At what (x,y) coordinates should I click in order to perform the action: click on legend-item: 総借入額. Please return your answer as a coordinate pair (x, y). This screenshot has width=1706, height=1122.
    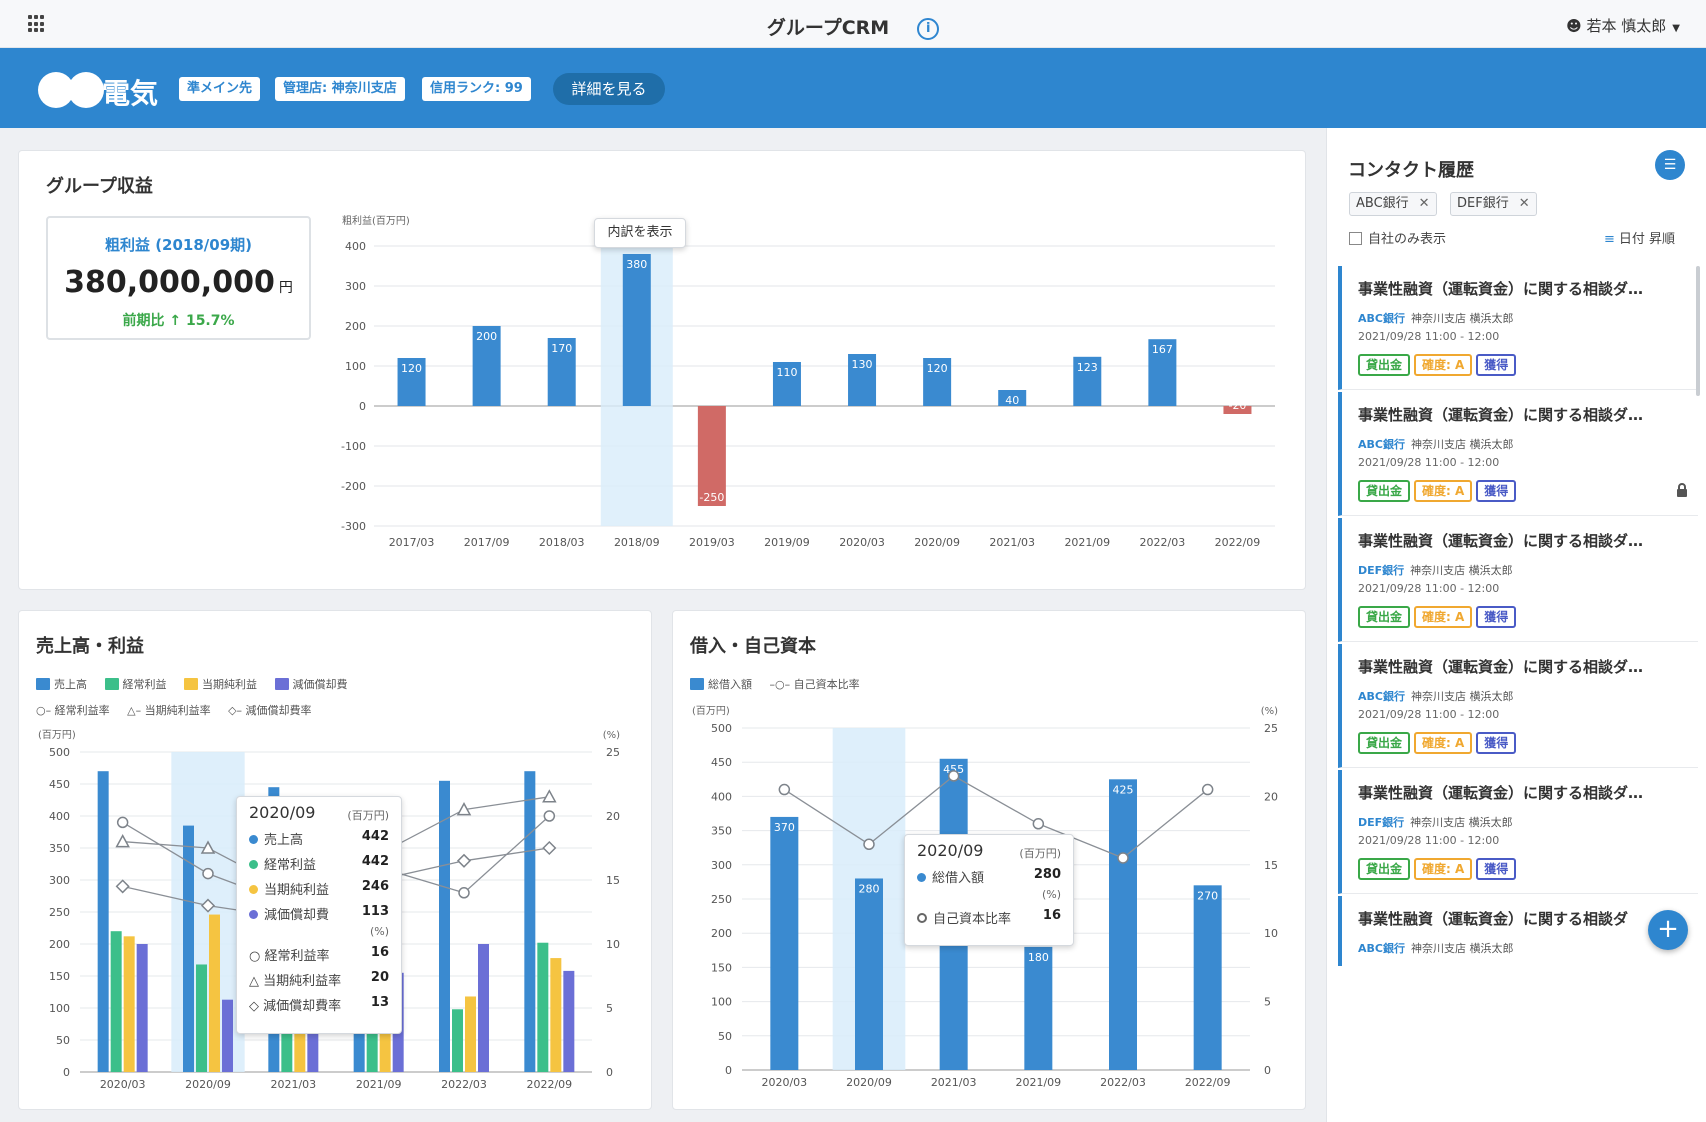
    Looking at the image, I should click on (721, 684).